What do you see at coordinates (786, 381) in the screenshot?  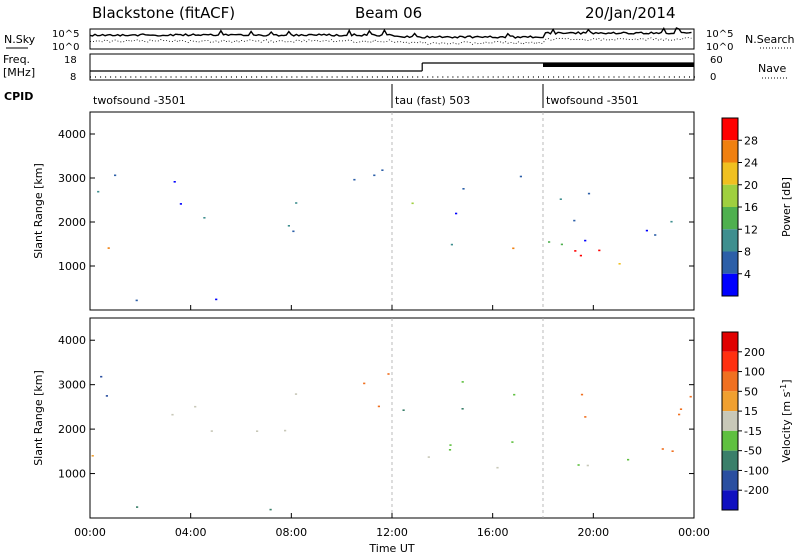 I see `velocity-label-close: ]` at bounding box center [786, 381].